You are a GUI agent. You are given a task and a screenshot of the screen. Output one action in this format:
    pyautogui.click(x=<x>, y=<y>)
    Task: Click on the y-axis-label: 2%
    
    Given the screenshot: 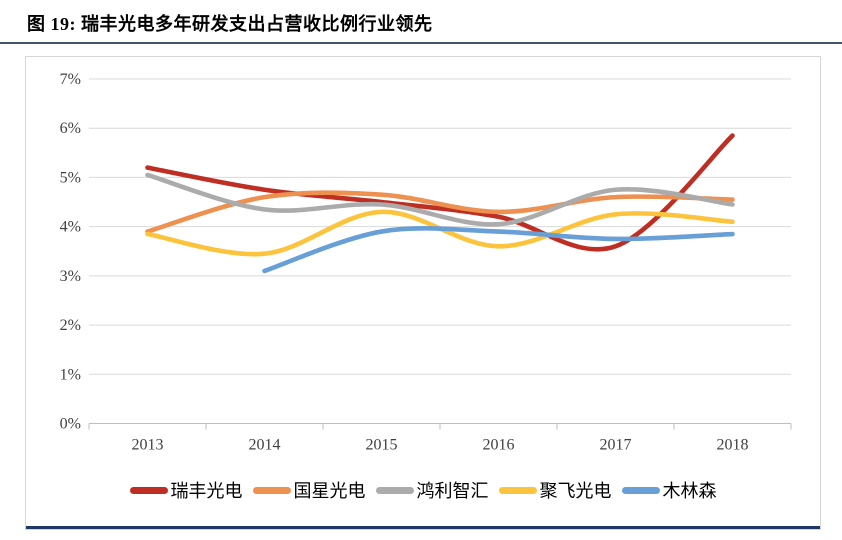 What is the action you would take?
    pyautogui.click(x=70, y=325)
    